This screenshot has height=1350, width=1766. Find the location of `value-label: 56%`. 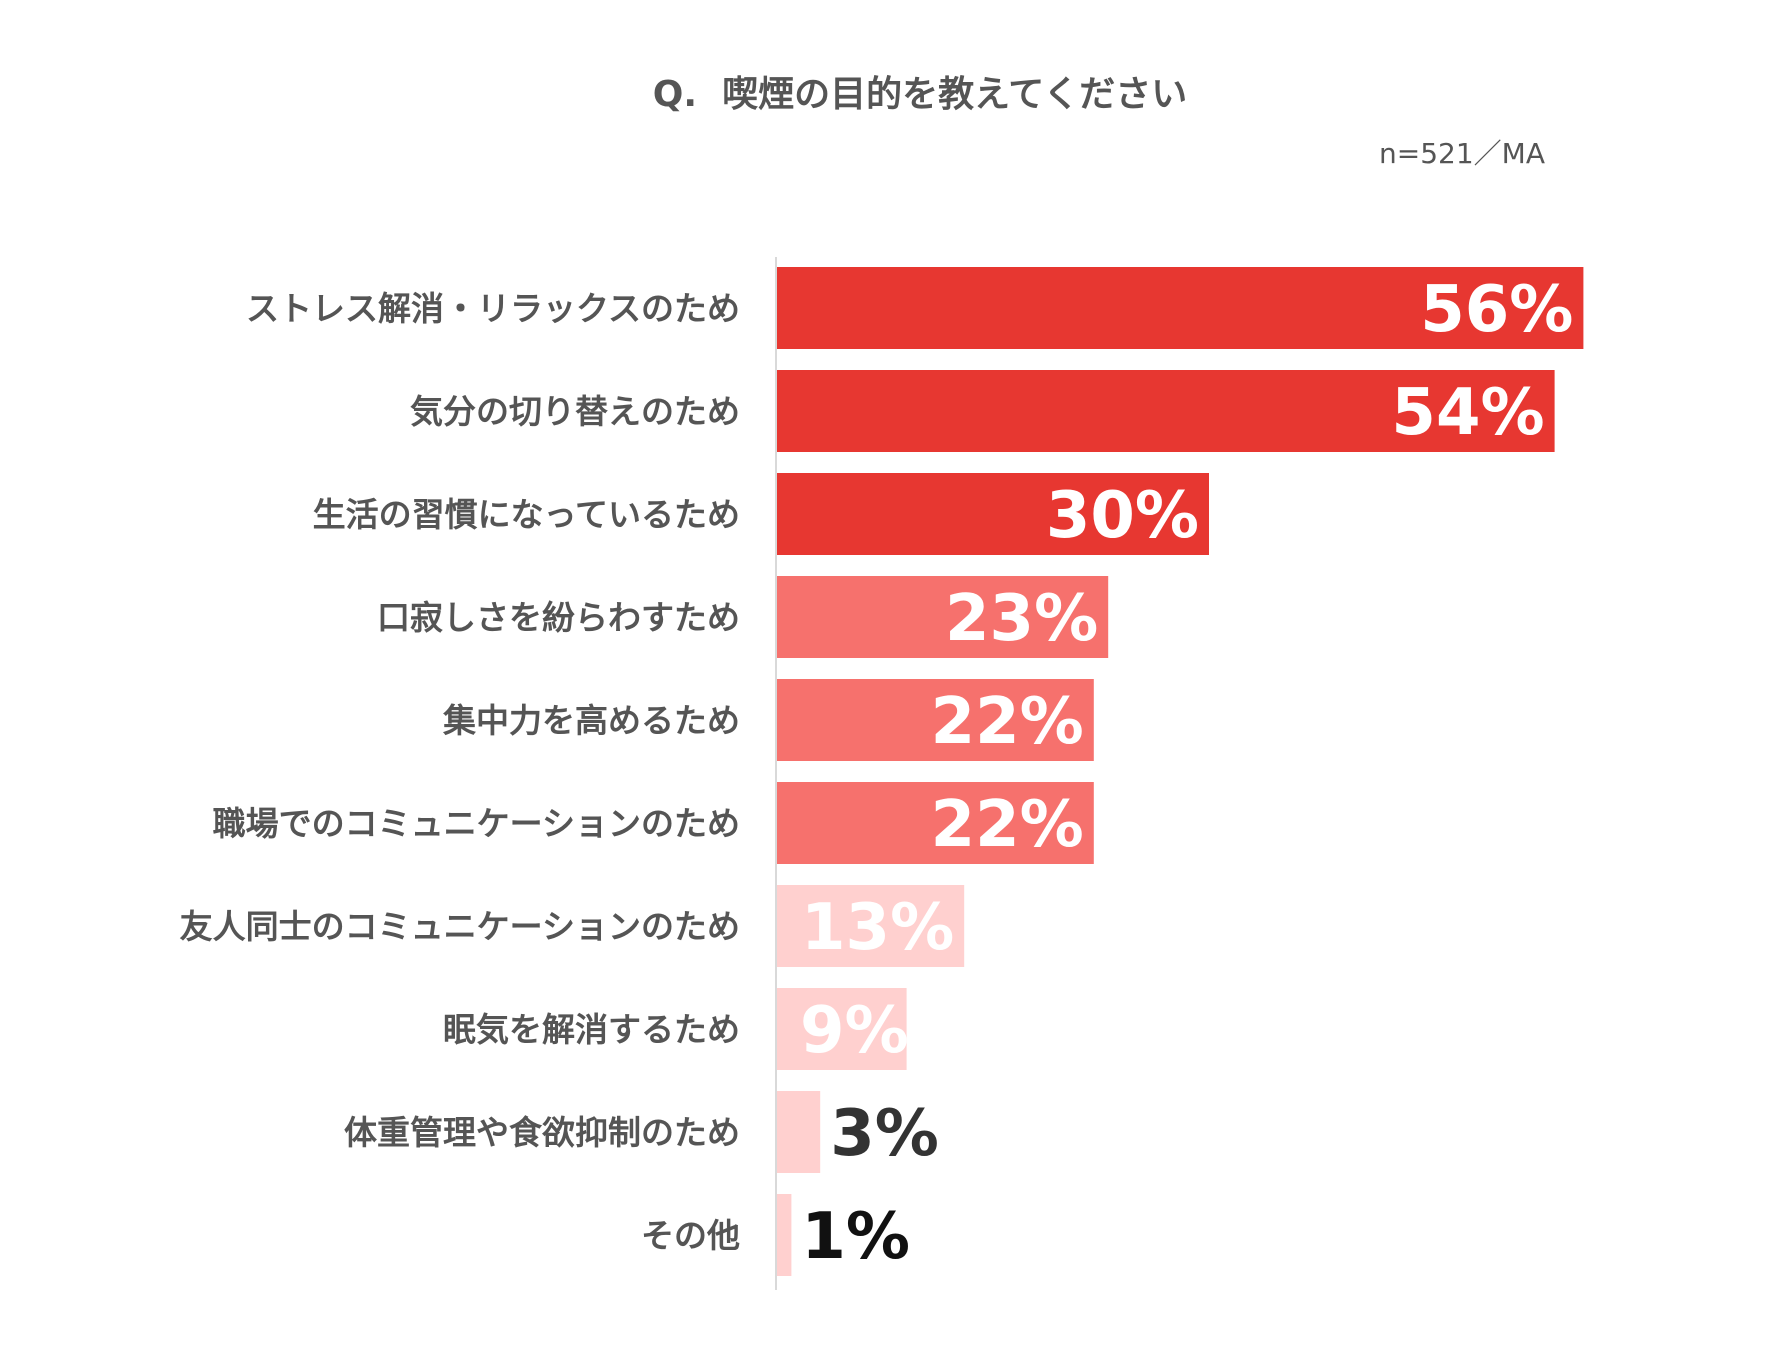

value-label: 56% is located at coordinates (1496, 310).